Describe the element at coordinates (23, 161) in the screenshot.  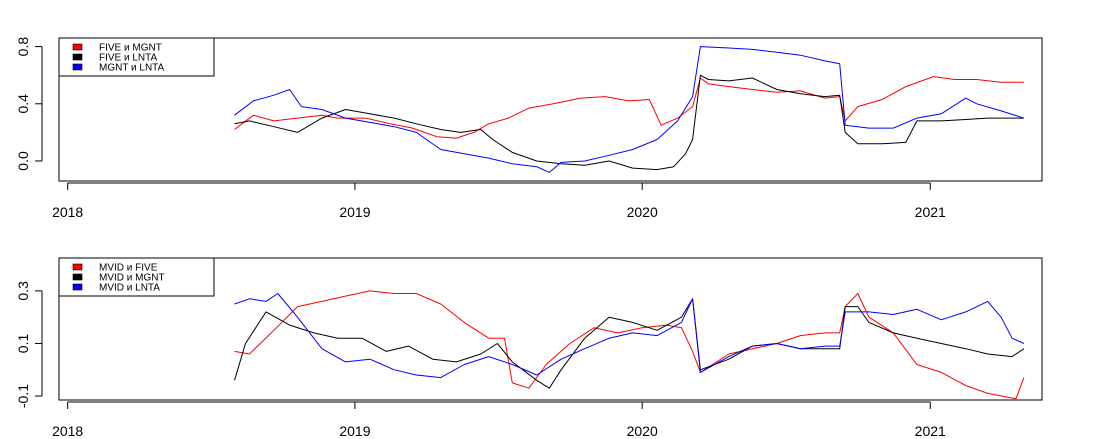
I see `y-tick-label: 0.0` at that location.